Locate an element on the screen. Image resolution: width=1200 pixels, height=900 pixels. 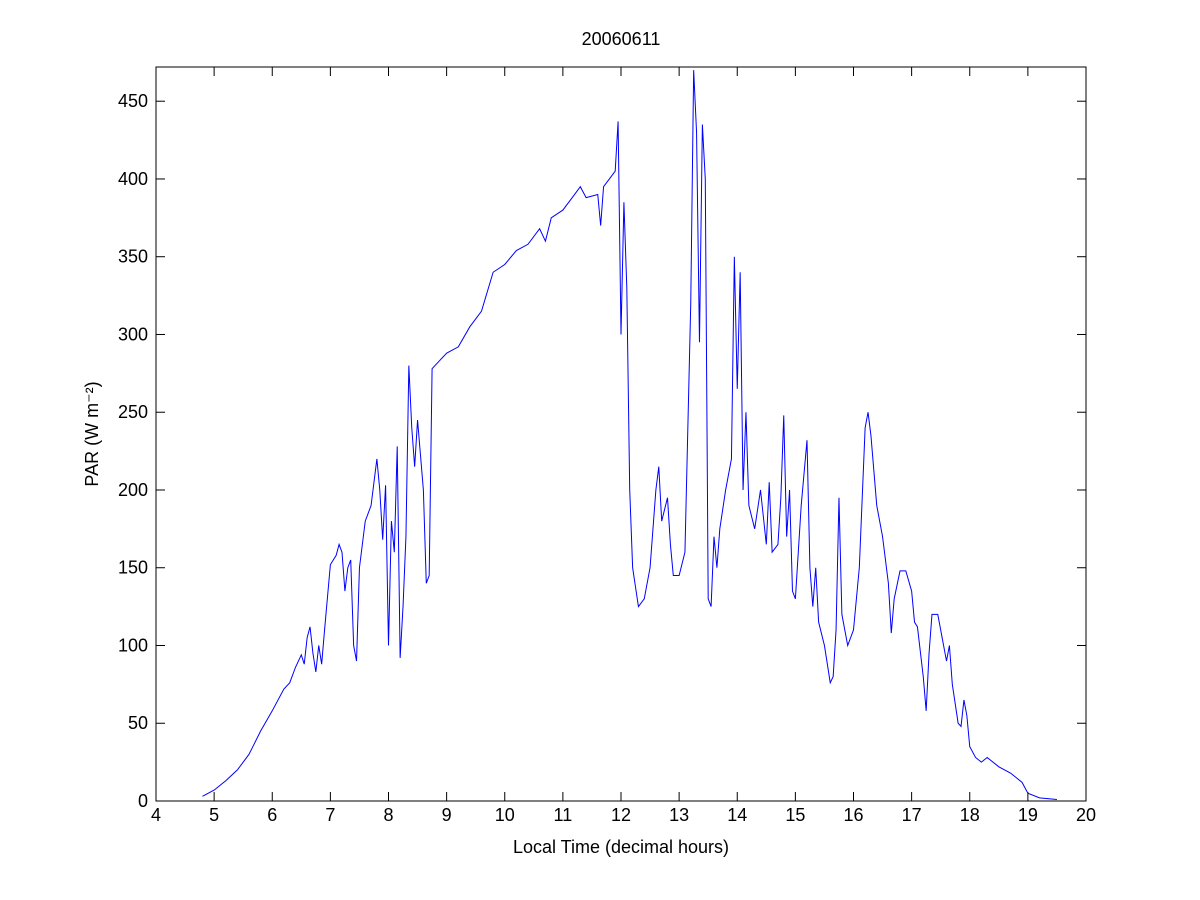
y-tick-label: 450 is located at coordinates (133, 101).